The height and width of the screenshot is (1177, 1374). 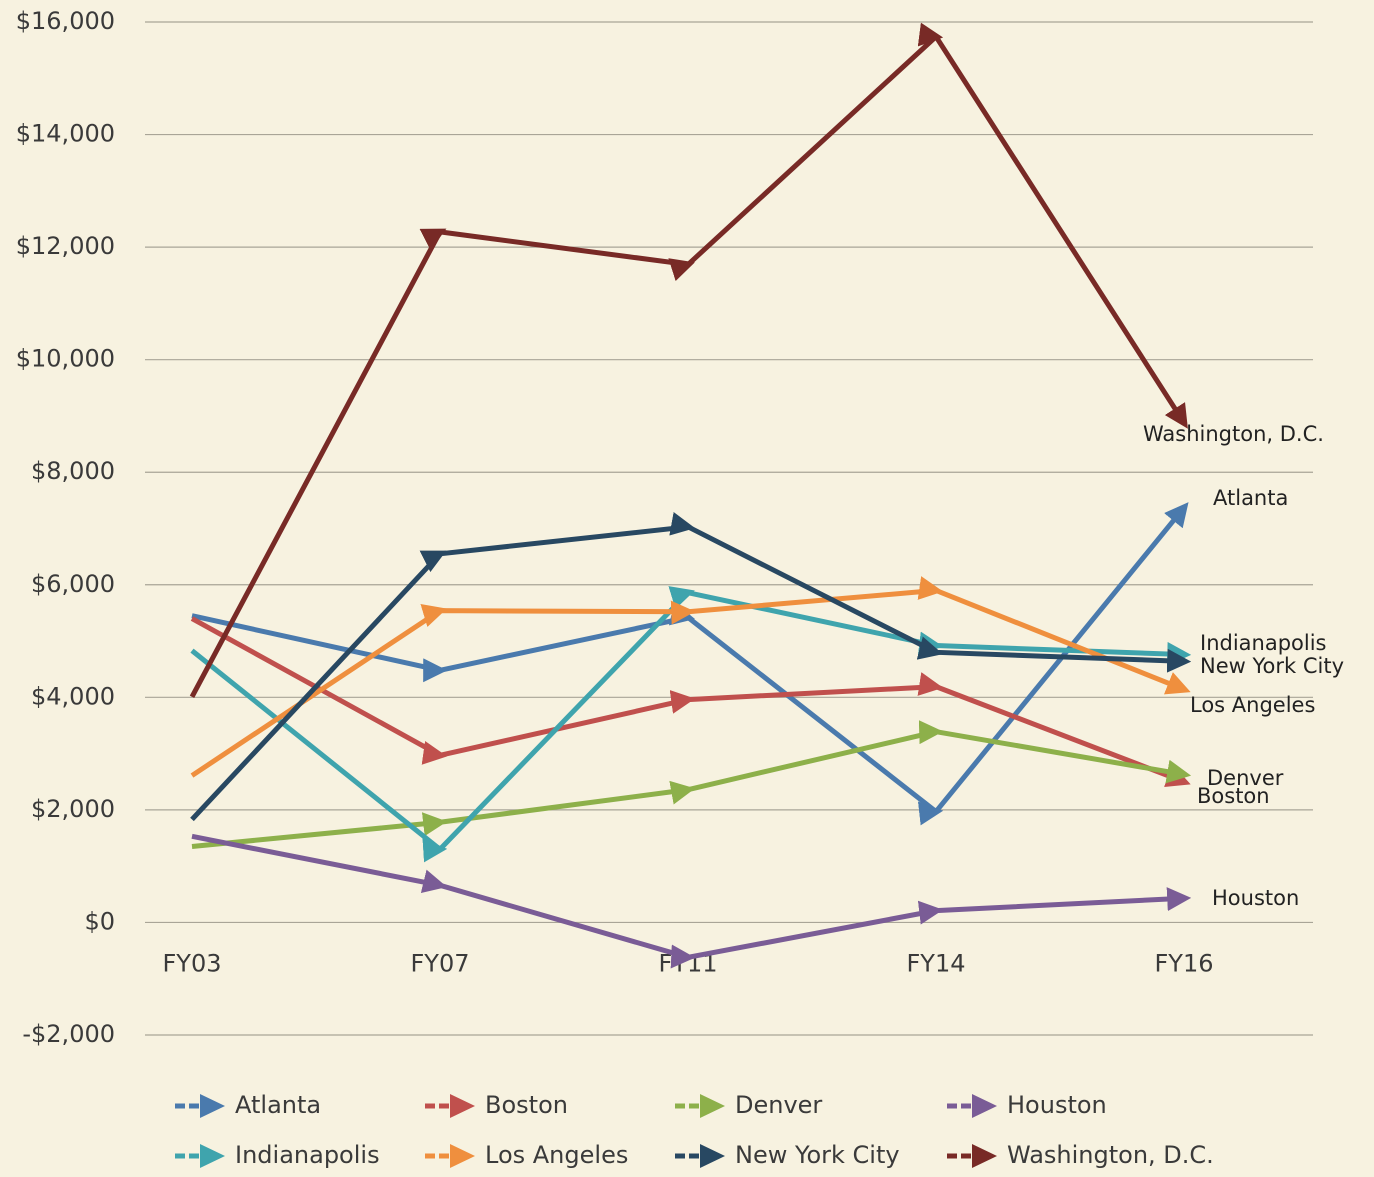 What do you see at coordinates (73, 696) in the screenshot?
I see `y-tick-label: $4,000` at bounding box center [73, 696].